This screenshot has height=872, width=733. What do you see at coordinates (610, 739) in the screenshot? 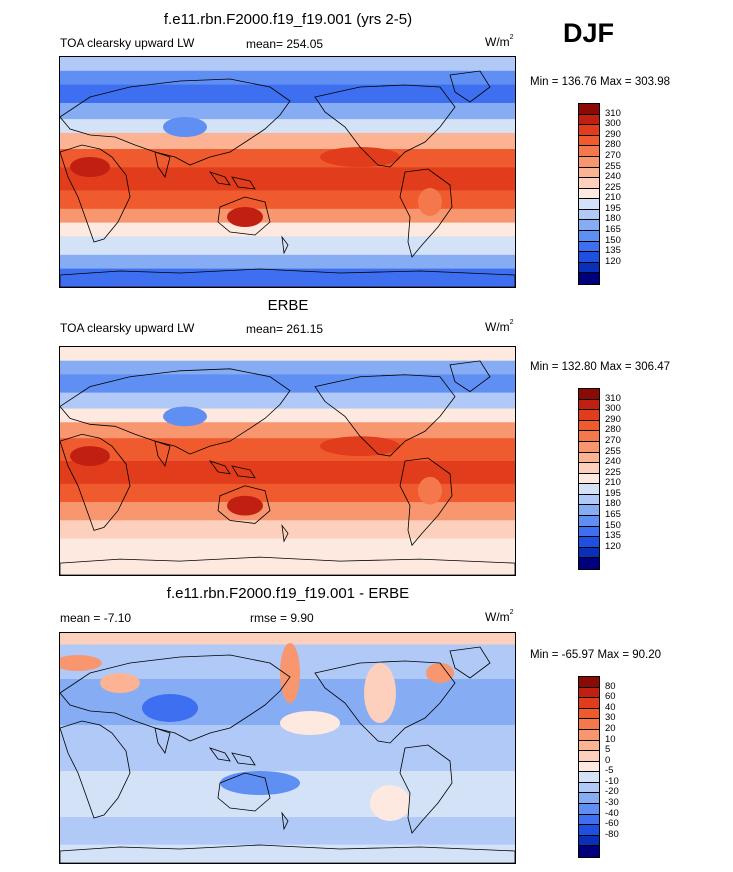
I see `colorbar-tick-label: 10` at bounding box center [610, 739].